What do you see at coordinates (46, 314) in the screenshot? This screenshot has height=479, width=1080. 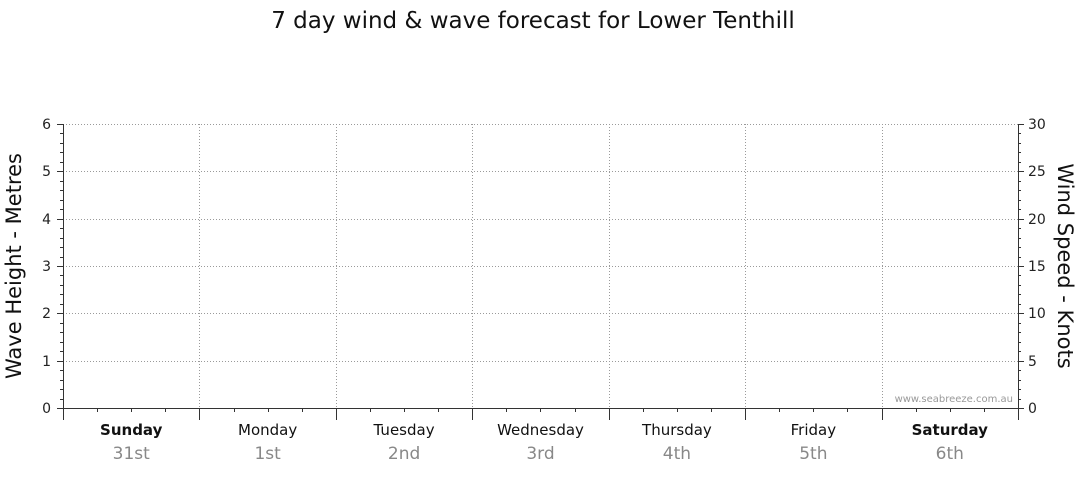 I see `y-left-tick-label: 2` at bounding box center [46, 314].